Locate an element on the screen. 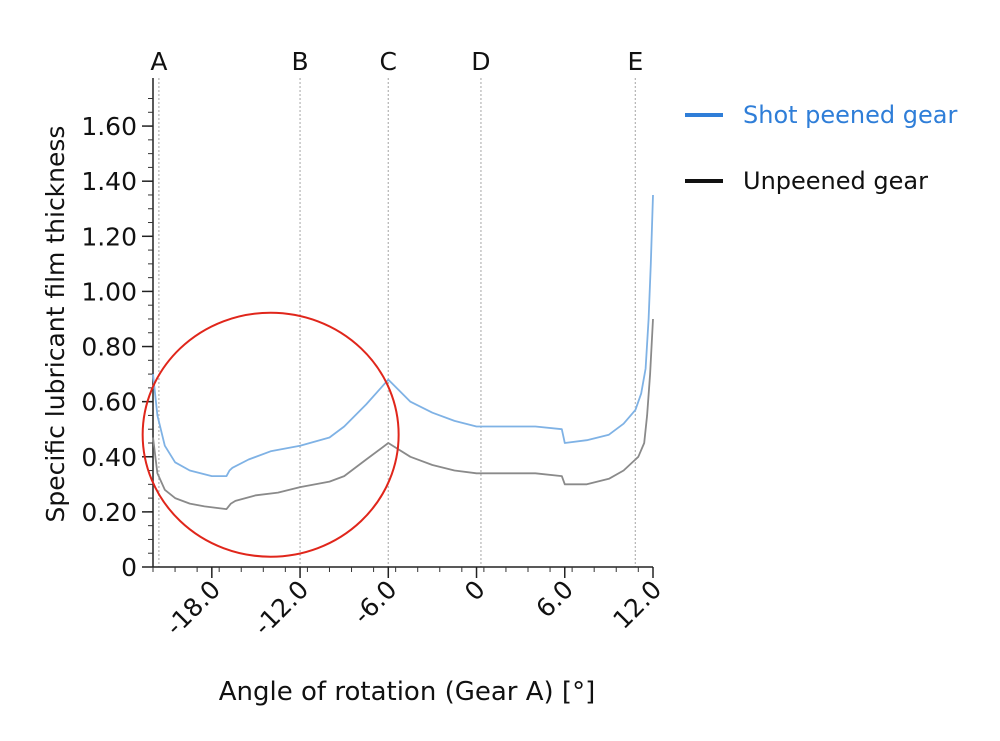 The width and height of the screenshot is (1000, 741). annotation-circle is located at coordinates (270, 434).